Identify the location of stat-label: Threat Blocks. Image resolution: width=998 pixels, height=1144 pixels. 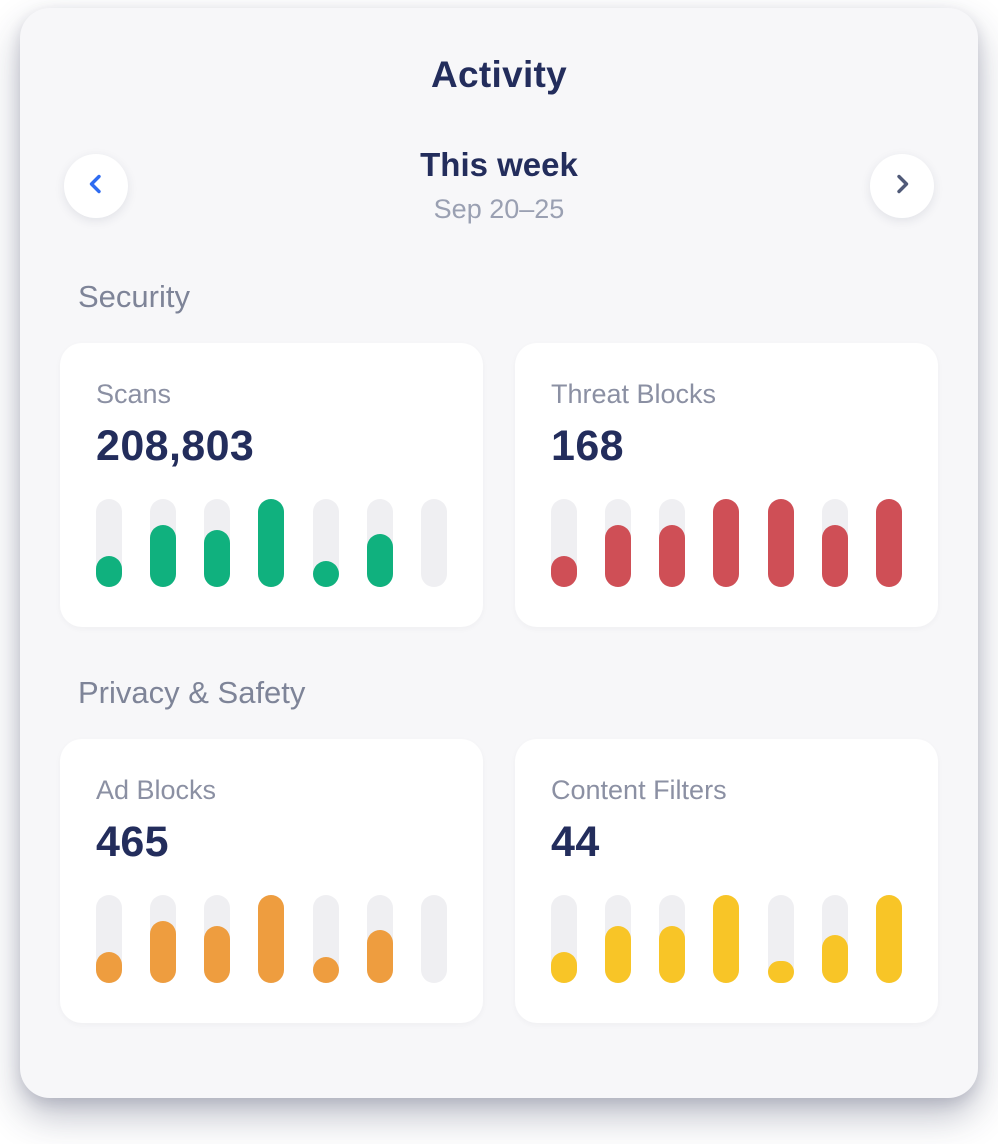
(634, 394).